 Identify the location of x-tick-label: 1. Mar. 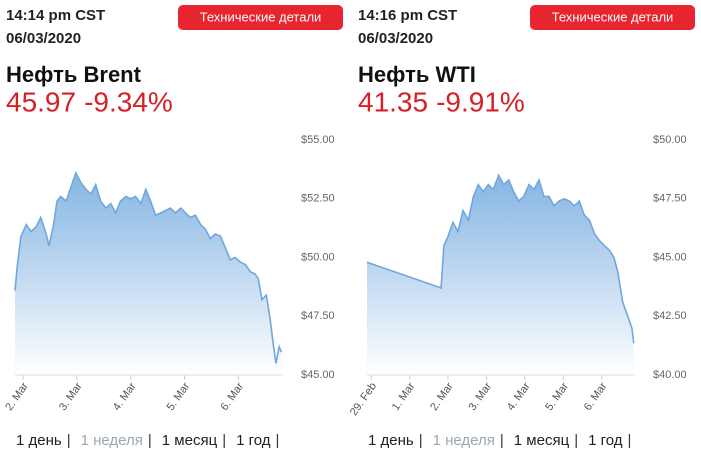
(404, 396).